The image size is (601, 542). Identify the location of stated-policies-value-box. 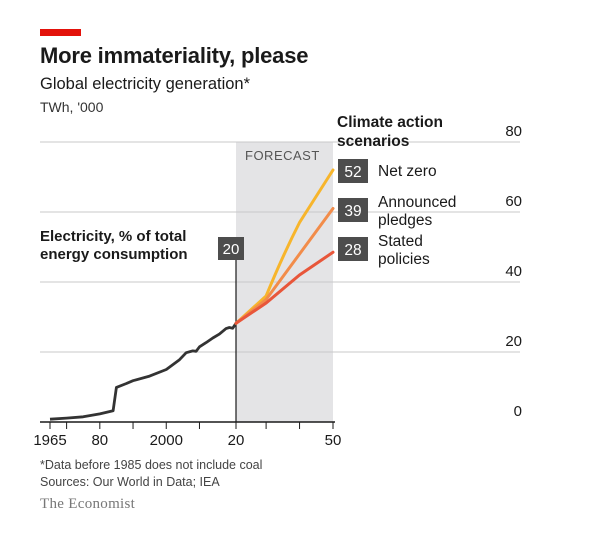
(353, 249).